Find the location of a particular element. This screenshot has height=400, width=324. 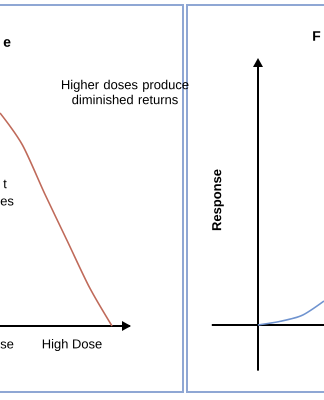

y-axis-title: Response is located at coordinates (218, 200).